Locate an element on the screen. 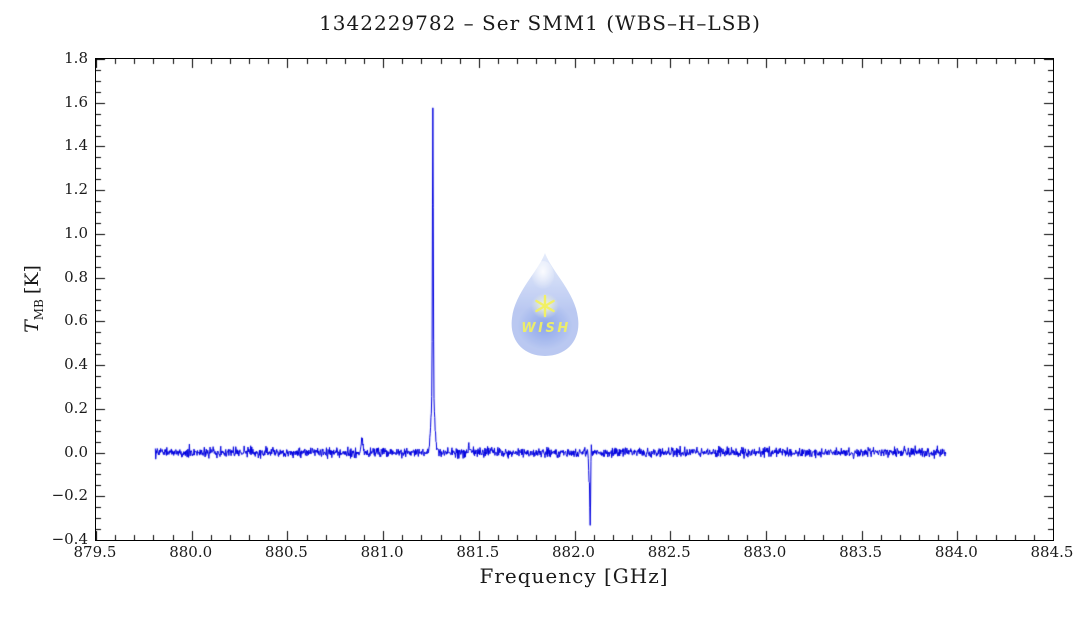 The width and height of the screenshot is (1080, 618). wish-logo-text: WISH is located at coordinates (545, 328).